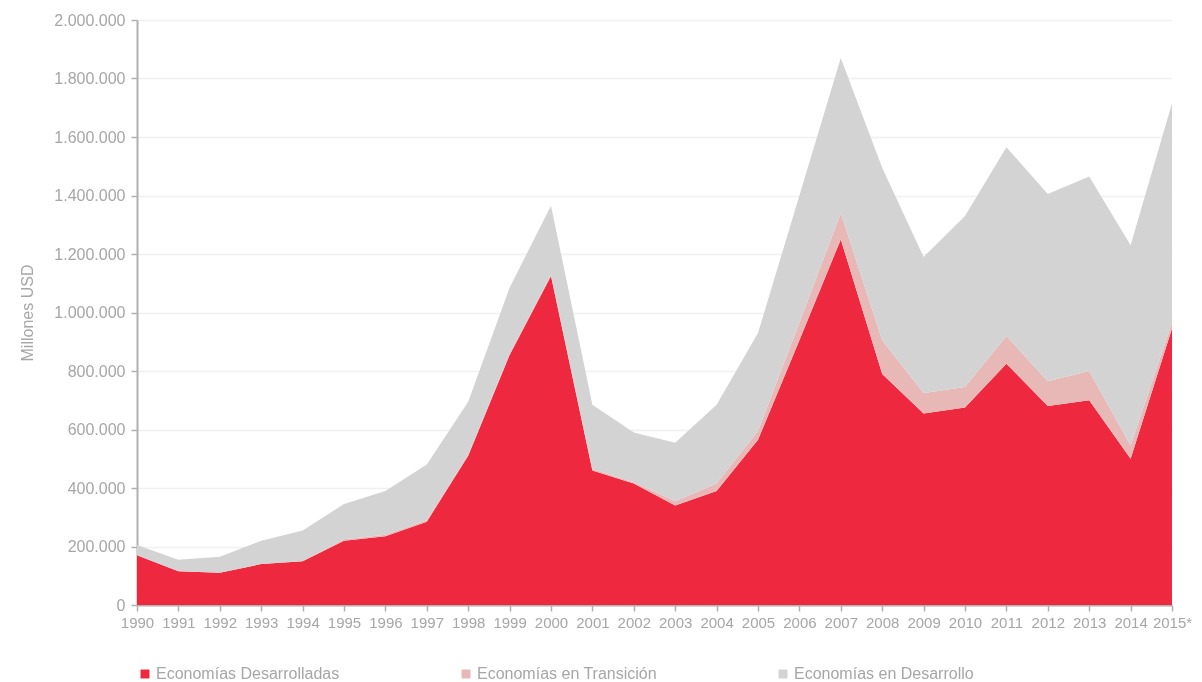 The height and width of the screenshot is (682, 1202). Describe the element at coordinates (965, 622) in the screenshot. I see `x-tick-label: 2010` at that location.